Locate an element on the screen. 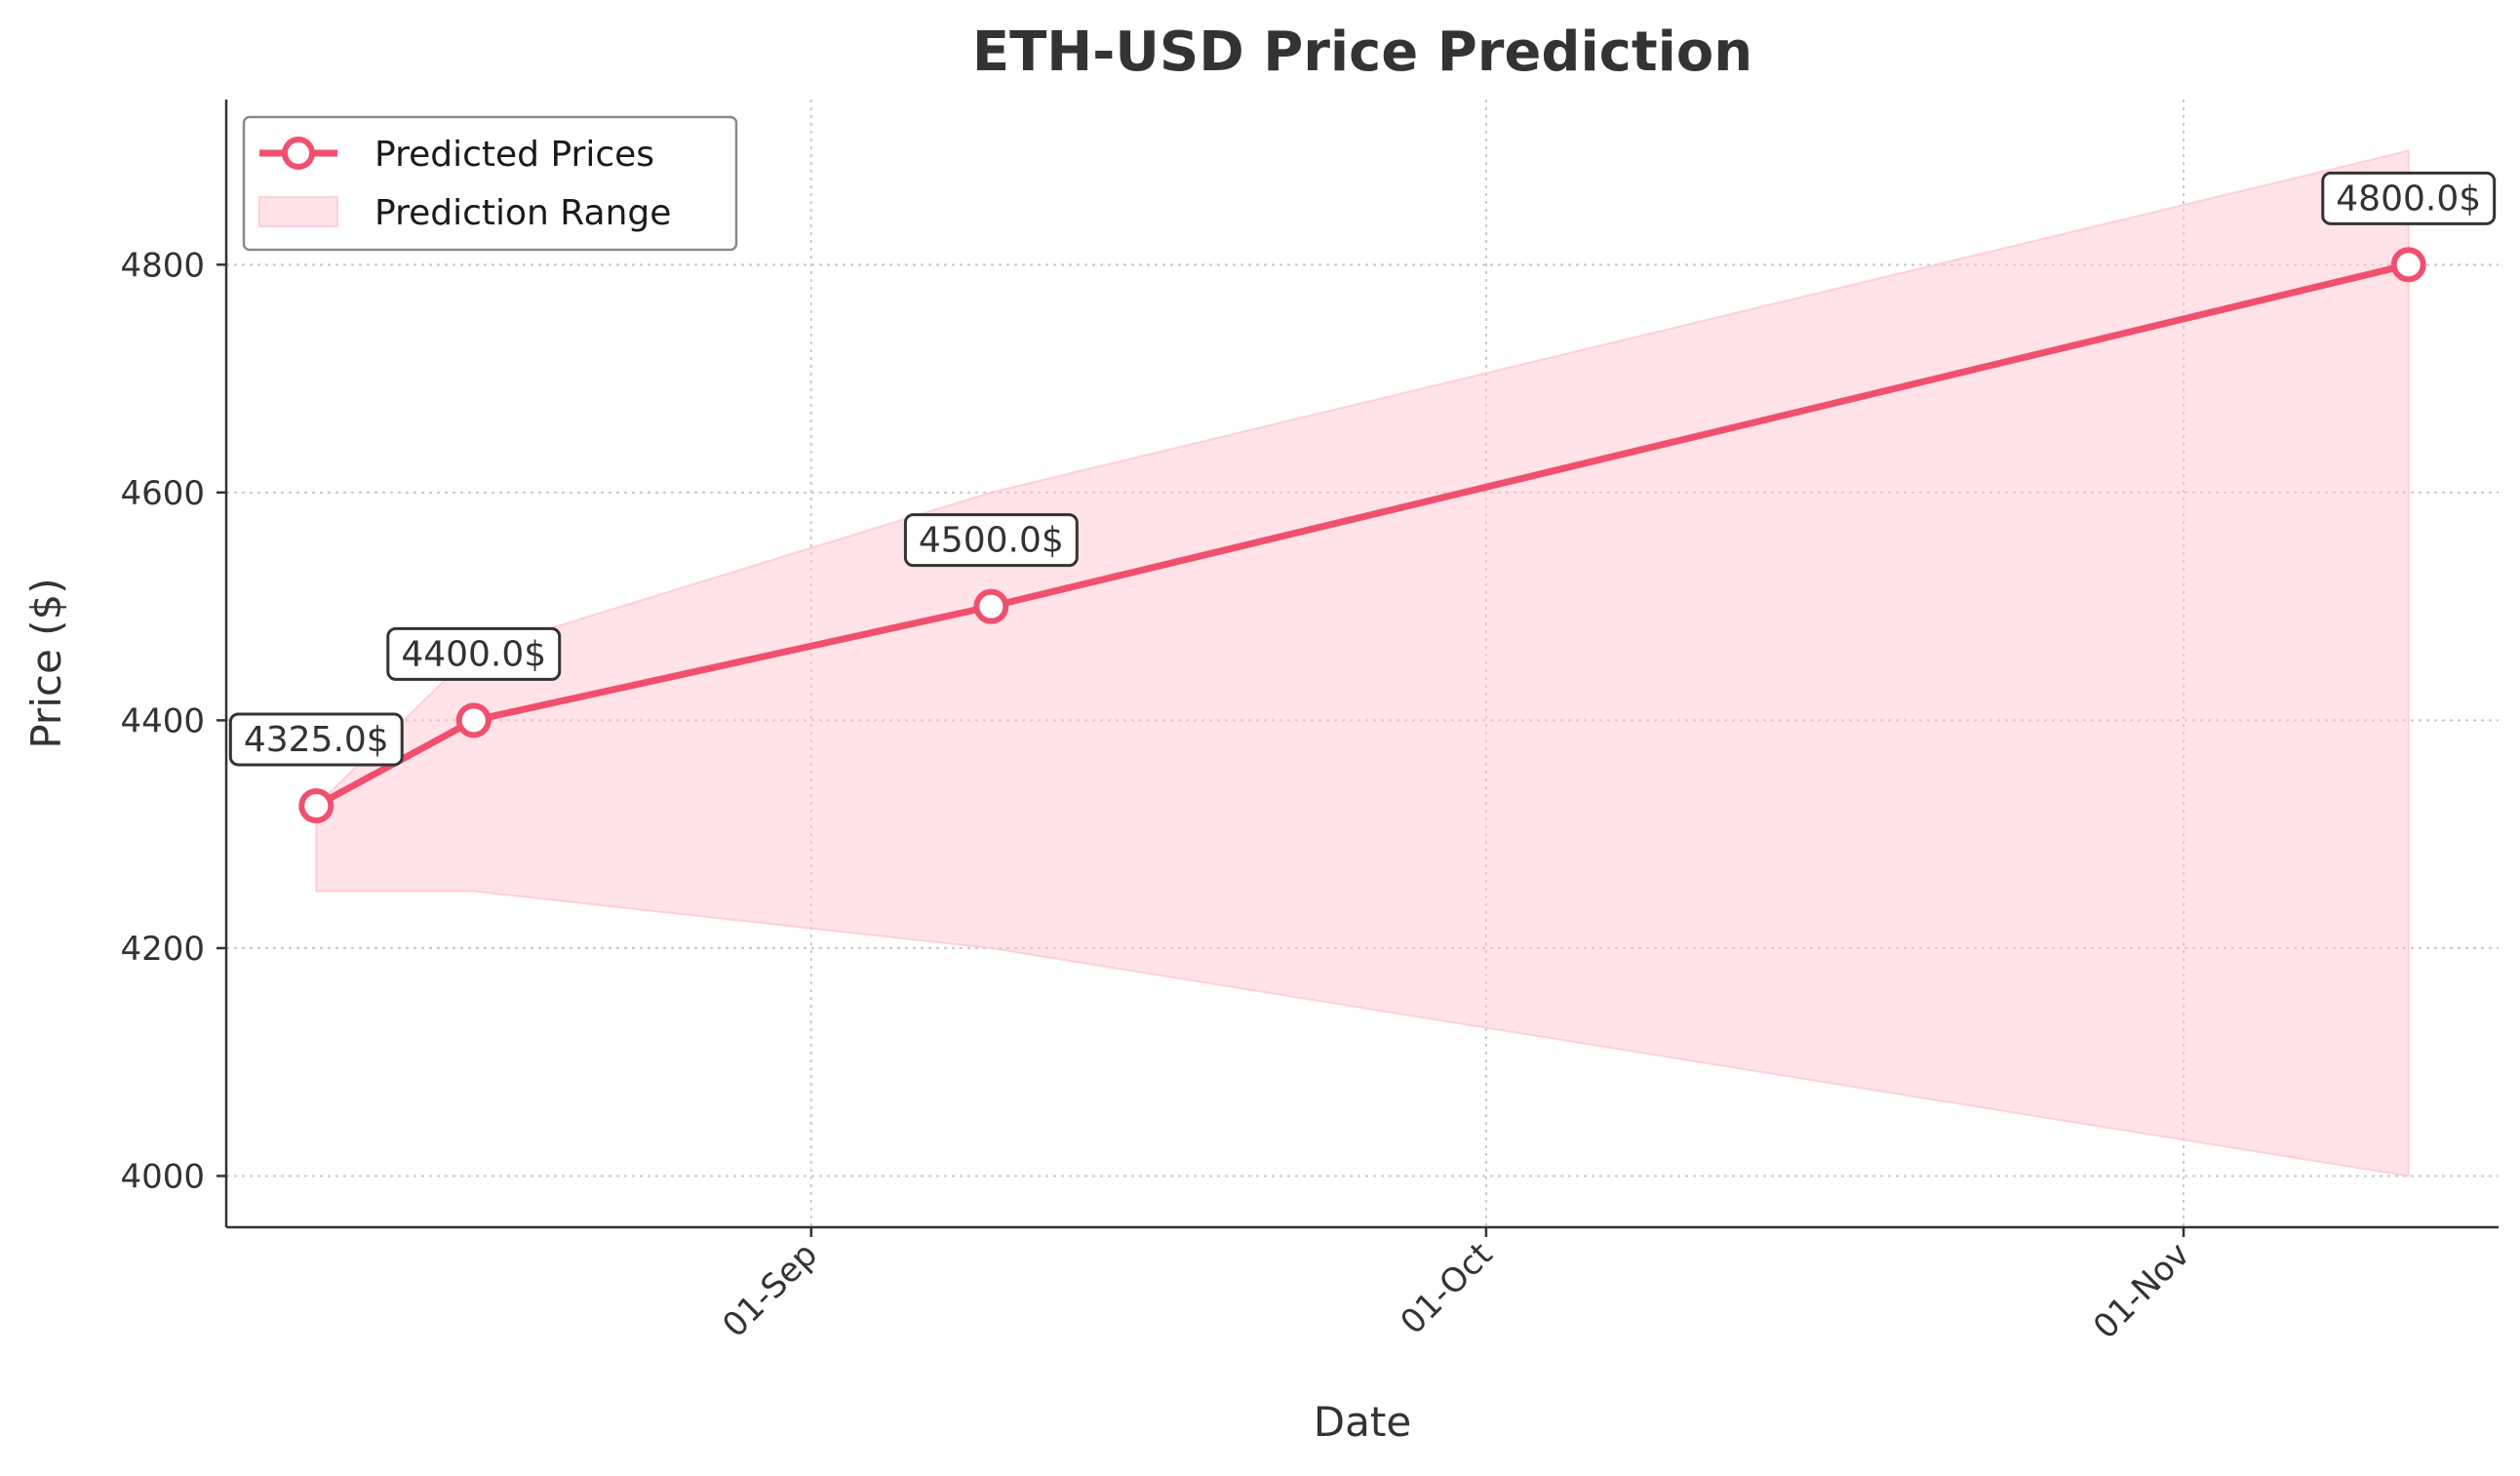 This screenshot has width=2520, height=1476. data-label: 4400.0$ is located at coordinates (473, 654).